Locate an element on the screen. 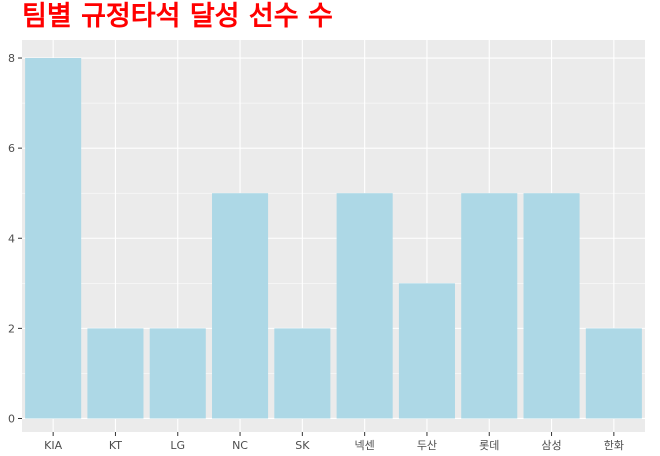  y-tick-label: 4 is located at coordinates (11, 238).